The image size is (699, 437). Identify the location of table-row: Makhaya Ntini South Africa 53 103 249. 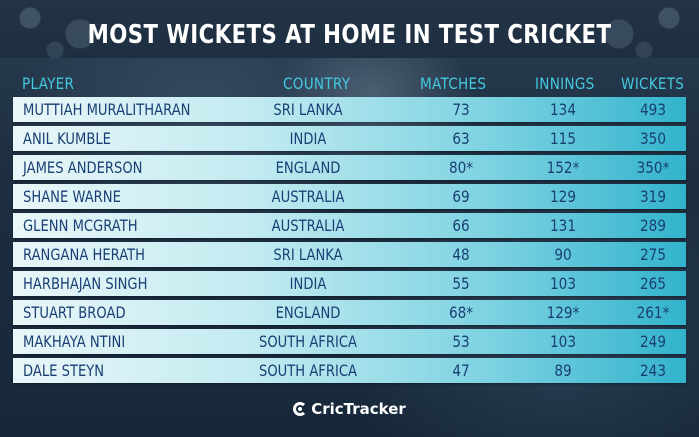
(349, 341).